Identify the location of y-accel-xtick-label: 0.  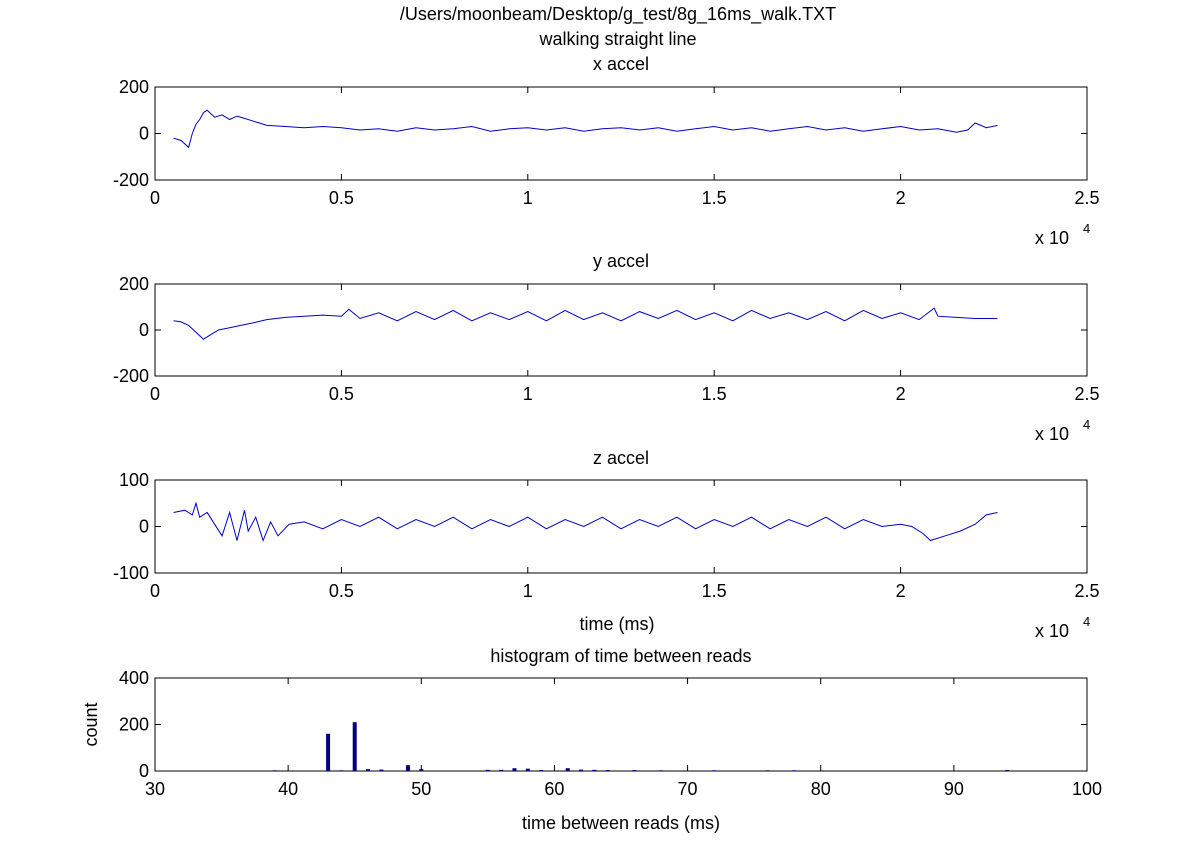
(155, 394).